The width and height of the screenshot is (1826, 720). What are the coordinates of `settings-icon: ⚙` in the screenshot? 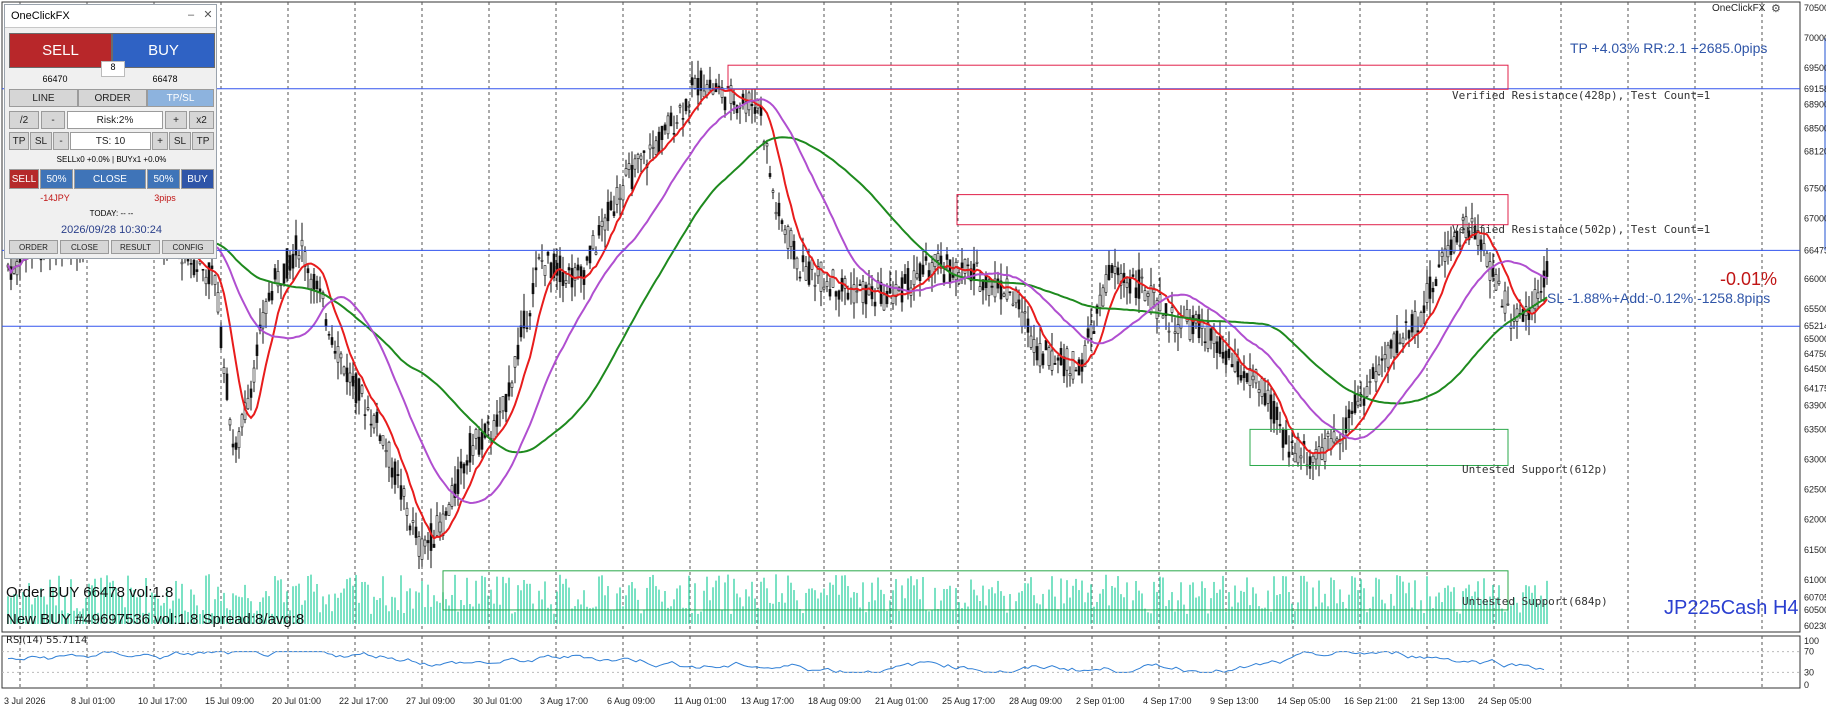 It's located at (1776, 9).